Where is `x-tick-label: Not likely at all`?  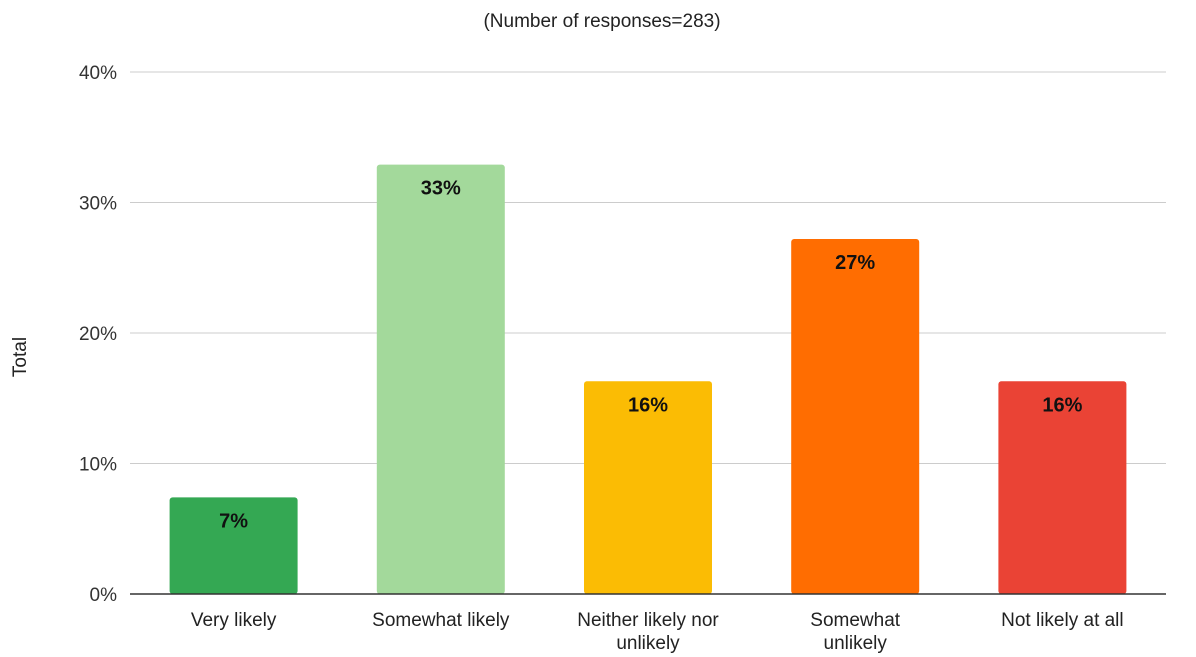
x-tick-label: Not likely at all is located at coordinates (1062, 620).